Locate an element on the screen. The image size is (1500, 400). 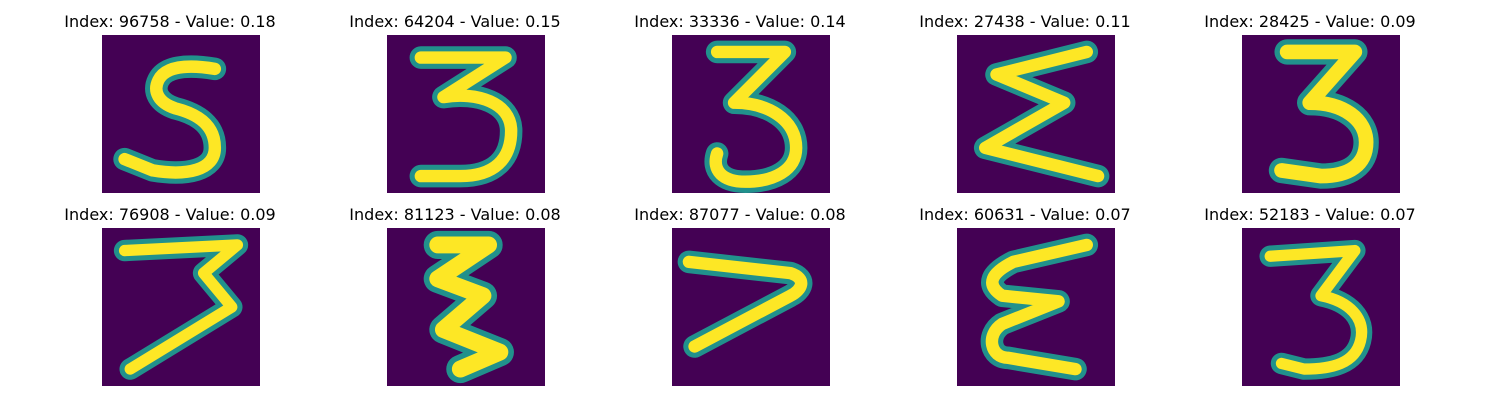
panel-title: Index: 28425 - Value: 0.09 is located at coordinates (1310, 21).